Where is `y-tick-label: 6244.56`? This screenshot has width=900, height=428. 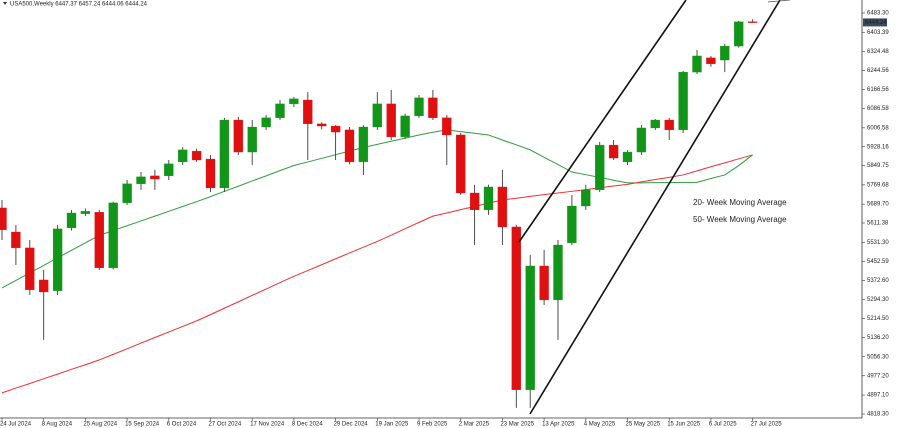 y-tick-label: 6244.56 is located at coordinates (878, 71).